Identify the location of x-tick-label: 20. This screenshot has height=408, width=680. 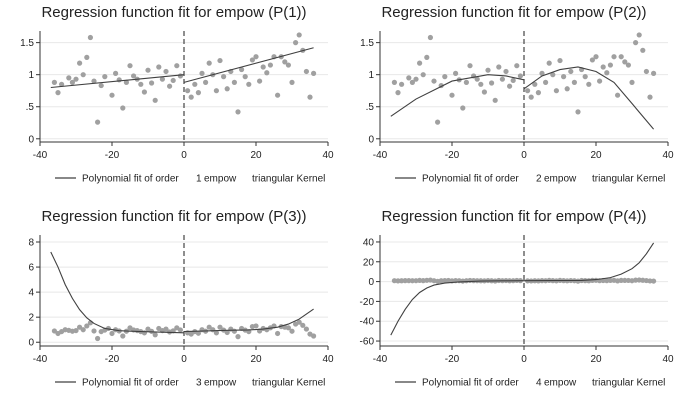
(596, 155).